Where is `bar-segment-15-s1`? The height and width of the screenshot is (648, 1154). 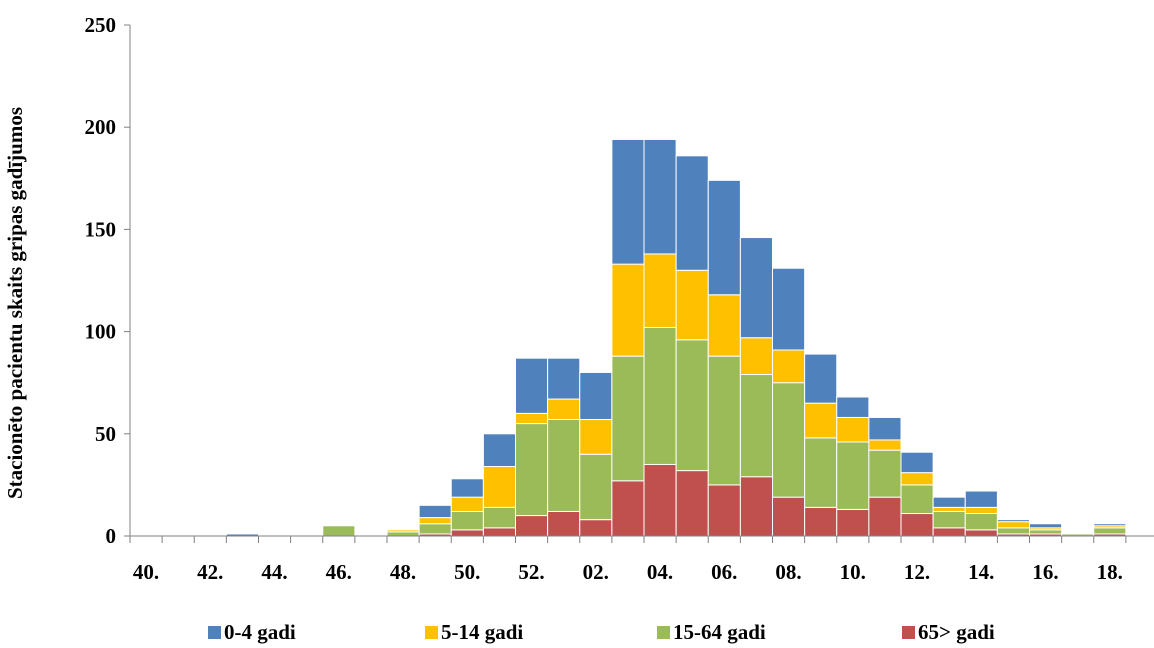 bar-segment-15-s1 is located at coordinates (1013, 531).